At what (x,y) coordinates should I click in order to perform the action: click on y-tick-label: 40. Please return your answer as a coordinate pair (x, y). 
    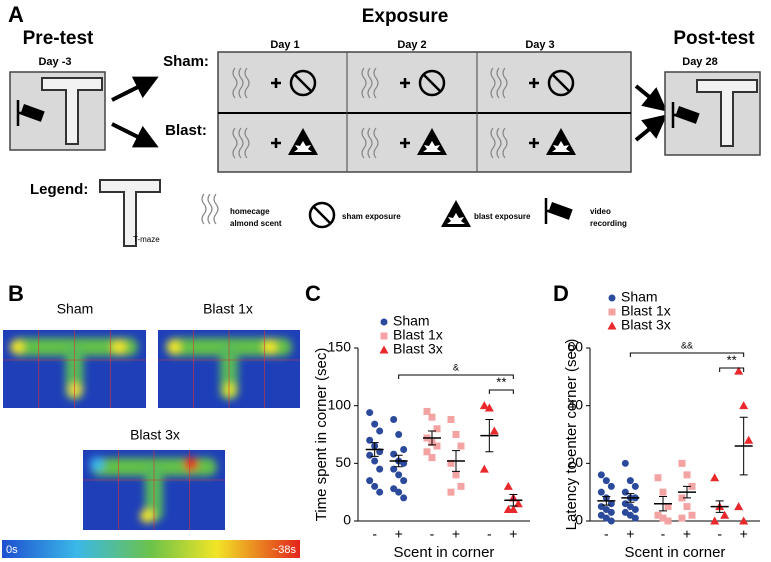
    Looking at the image, I should click on (575, 404).